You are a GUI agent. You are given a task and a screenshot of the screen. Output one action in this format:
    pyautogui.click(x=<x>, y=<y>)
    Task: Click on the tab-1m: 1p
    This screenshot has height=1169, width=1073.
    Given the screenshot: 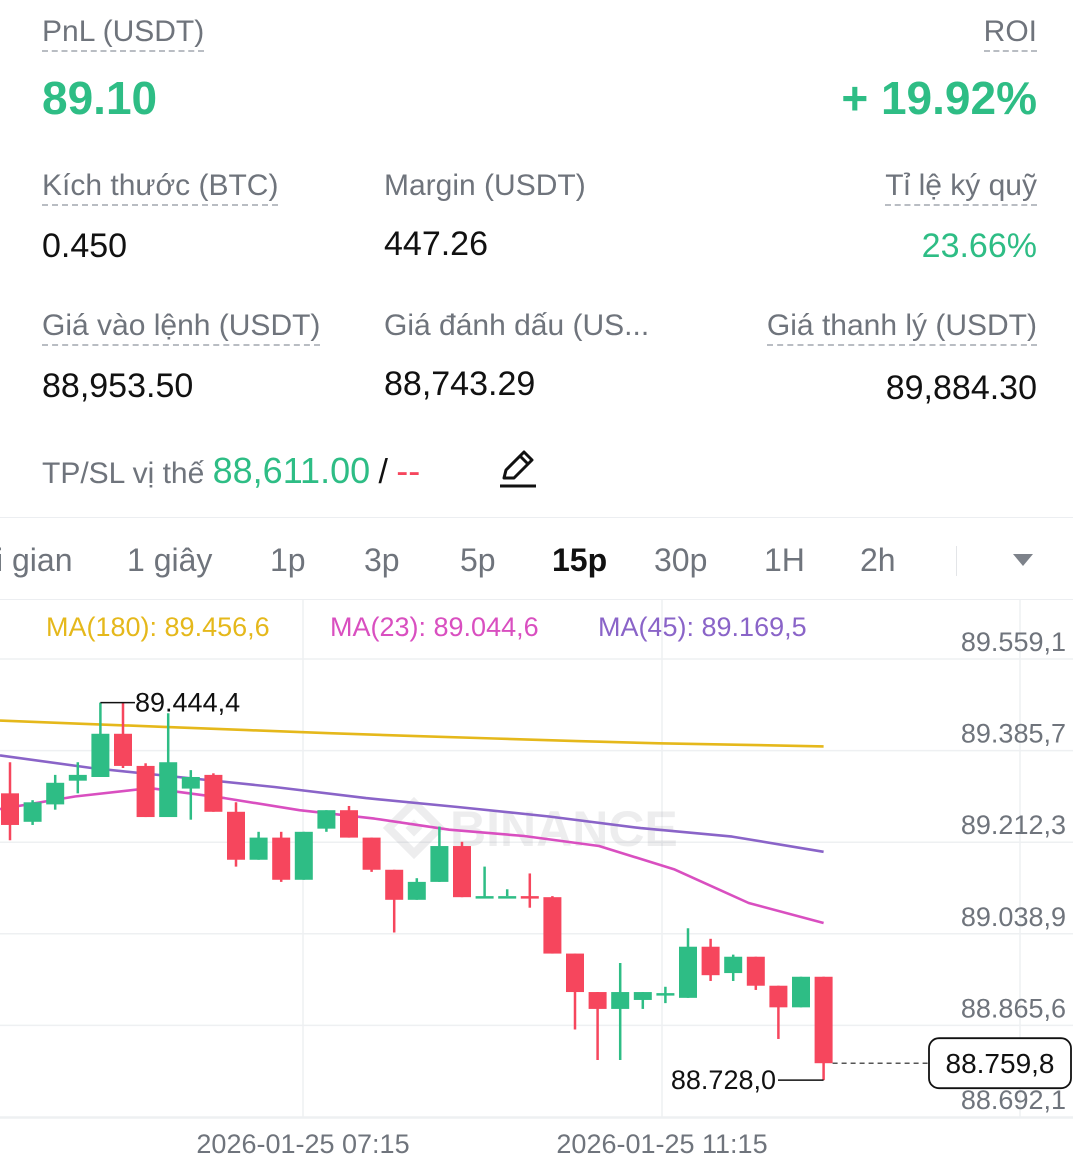 What is the action you would take?
    pyautogui.click(x=288, y=560)
    